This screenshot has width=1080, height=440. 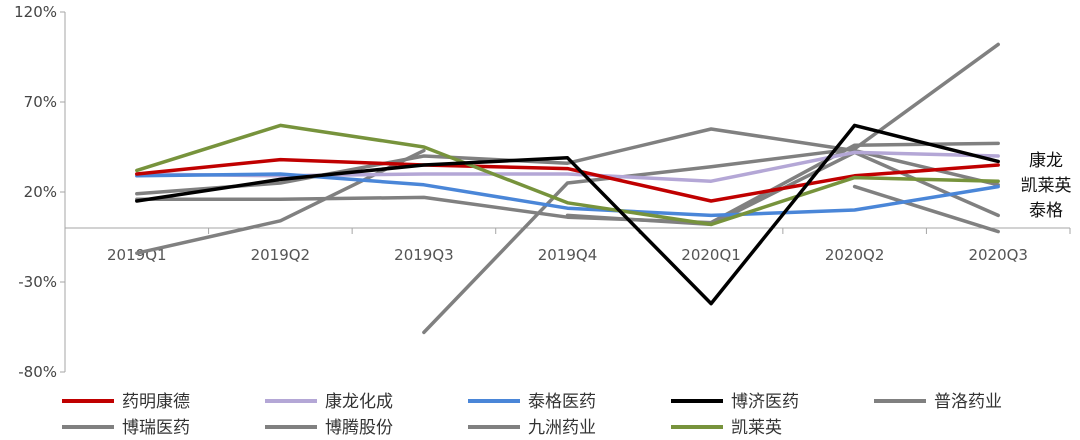 I want to click on x-tick-label: 2019Q3, so click(x=424, y=255).